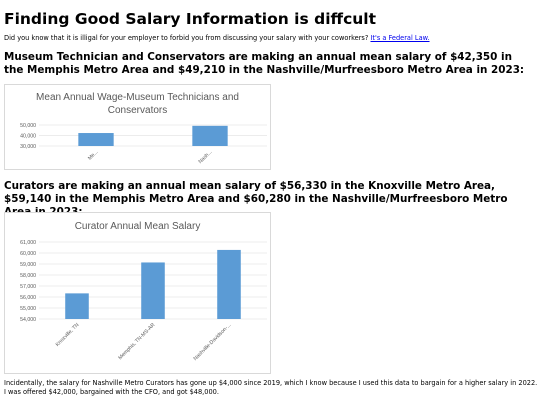  I want to click on y-tick-label: 61,000, so click(28, 243).